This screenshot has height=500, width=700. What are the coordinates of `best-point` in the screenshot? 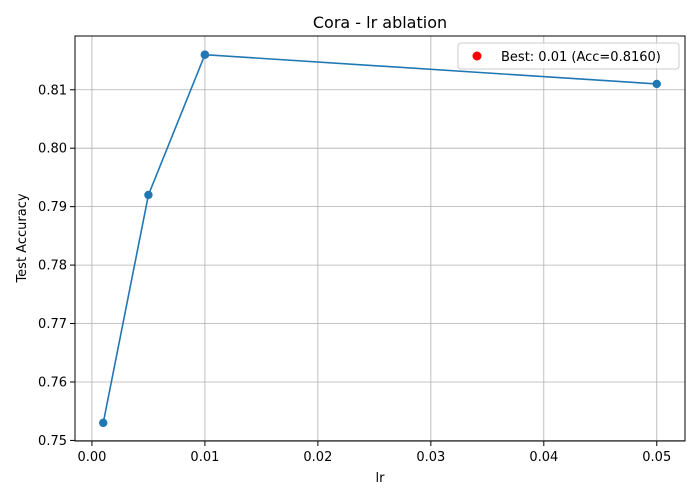 It's located at (205, 54).